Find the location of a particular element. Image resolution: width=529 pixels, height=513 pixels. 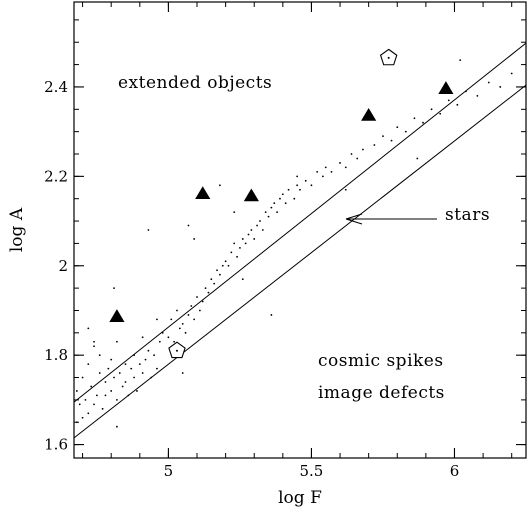

y-tick-label: 2 is located at coordinates (63, 266).